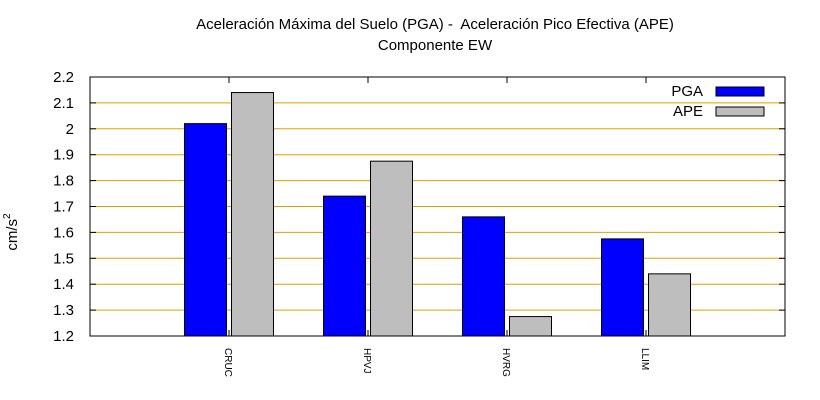 The height and width of the screenshot is (400, 820). What do you see at coordinates (366, 361) in the screenshot?
I see `x-tick-label: HPVJ` at bounding box center [366, 361].